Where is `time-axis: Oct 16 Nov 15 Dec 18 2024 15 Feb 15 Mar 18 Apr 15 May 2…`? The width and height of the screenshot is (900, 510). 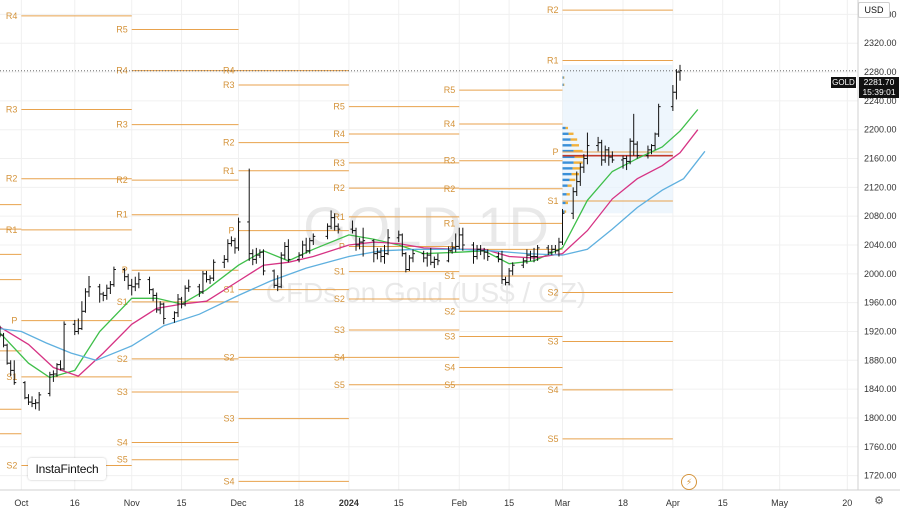
time-axis: Oct 16 Nov 15 Dec 18 2024 15 Feb 15 Mar 18 Apr 15 May 2… is located at coordinates (450, 498).